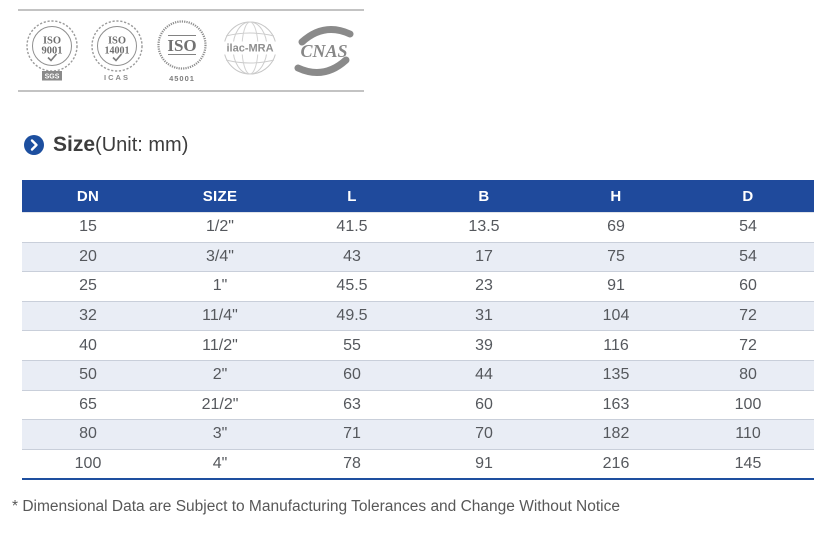 Image resolution: width=830 pixels, height=546 pixels. What do you see at coordinates (182, 78) in the screenshot?
I see `iso-45001-number: 45001` at bounding box center [182, 78].